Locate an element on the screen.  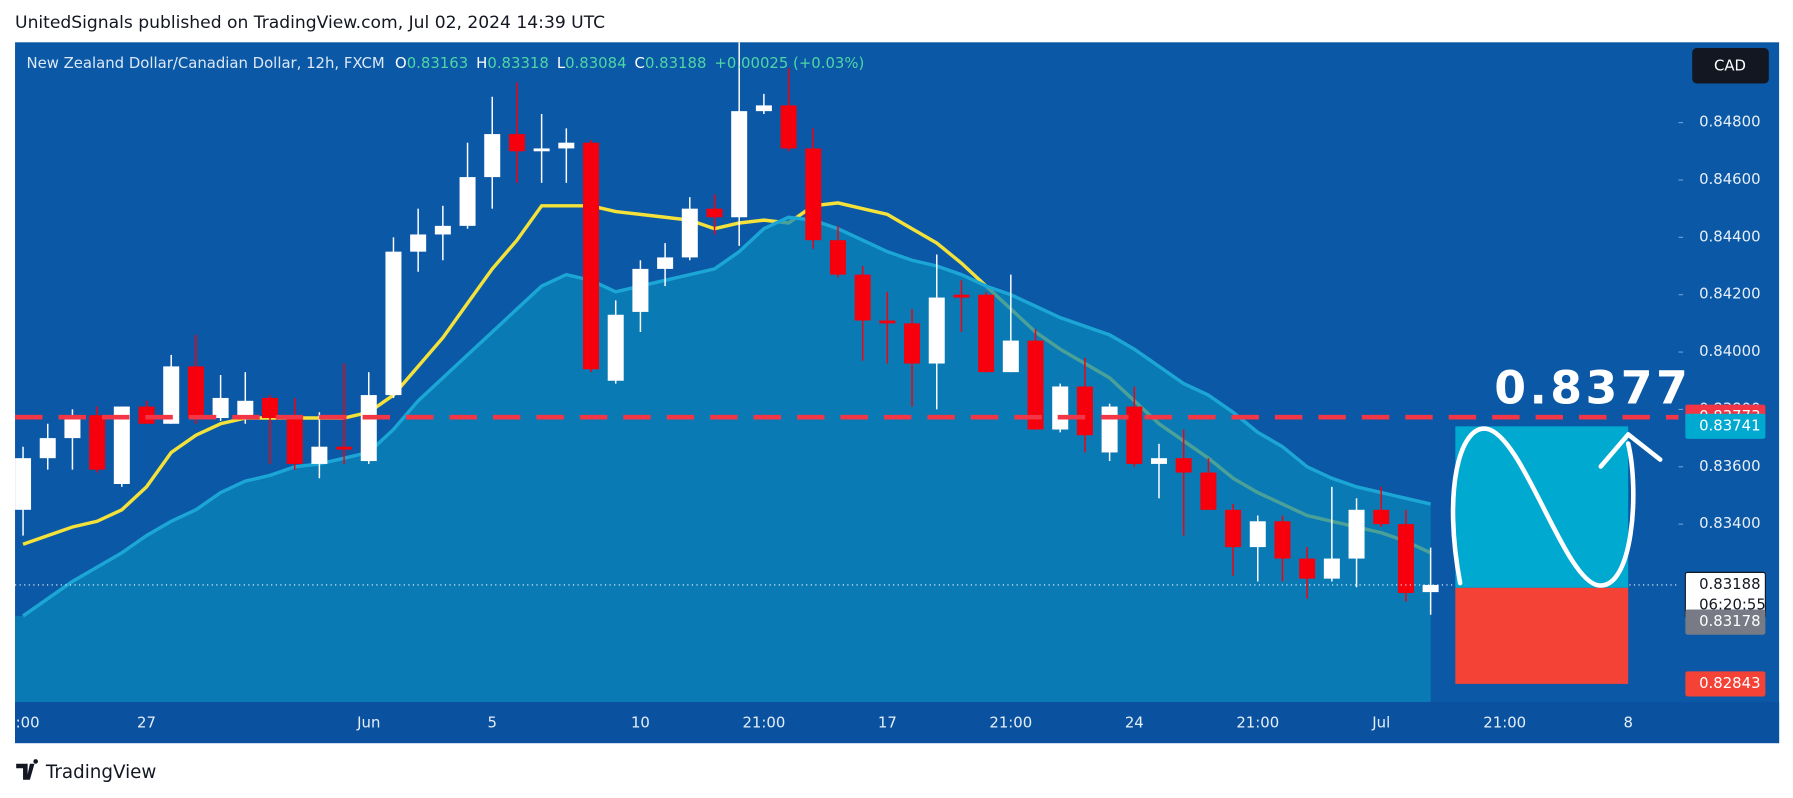
currency-label: CAD is located at coordinates (1730, 65).